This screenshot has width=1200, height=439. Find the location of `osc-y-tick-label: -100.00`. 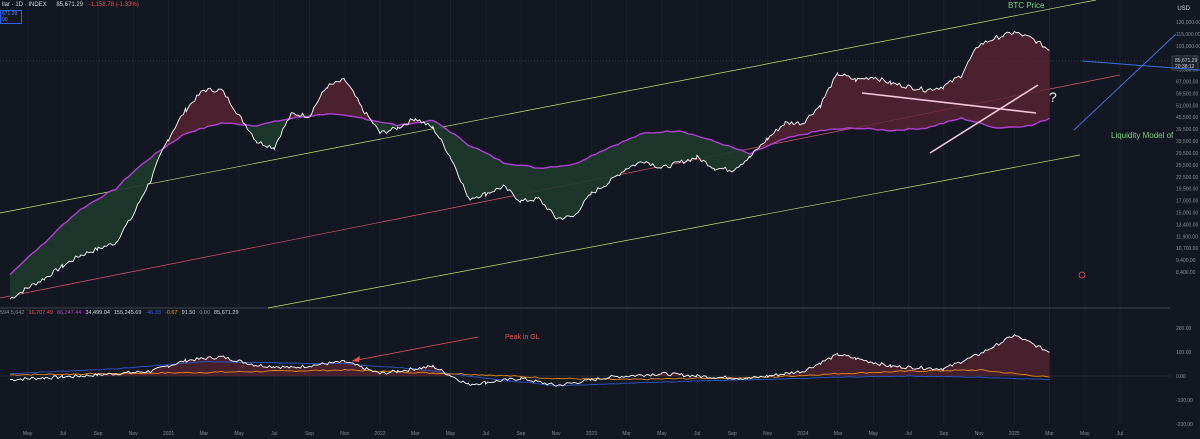

osc-y-tick-label: -100.00 is located at coordinates (1184, 401).